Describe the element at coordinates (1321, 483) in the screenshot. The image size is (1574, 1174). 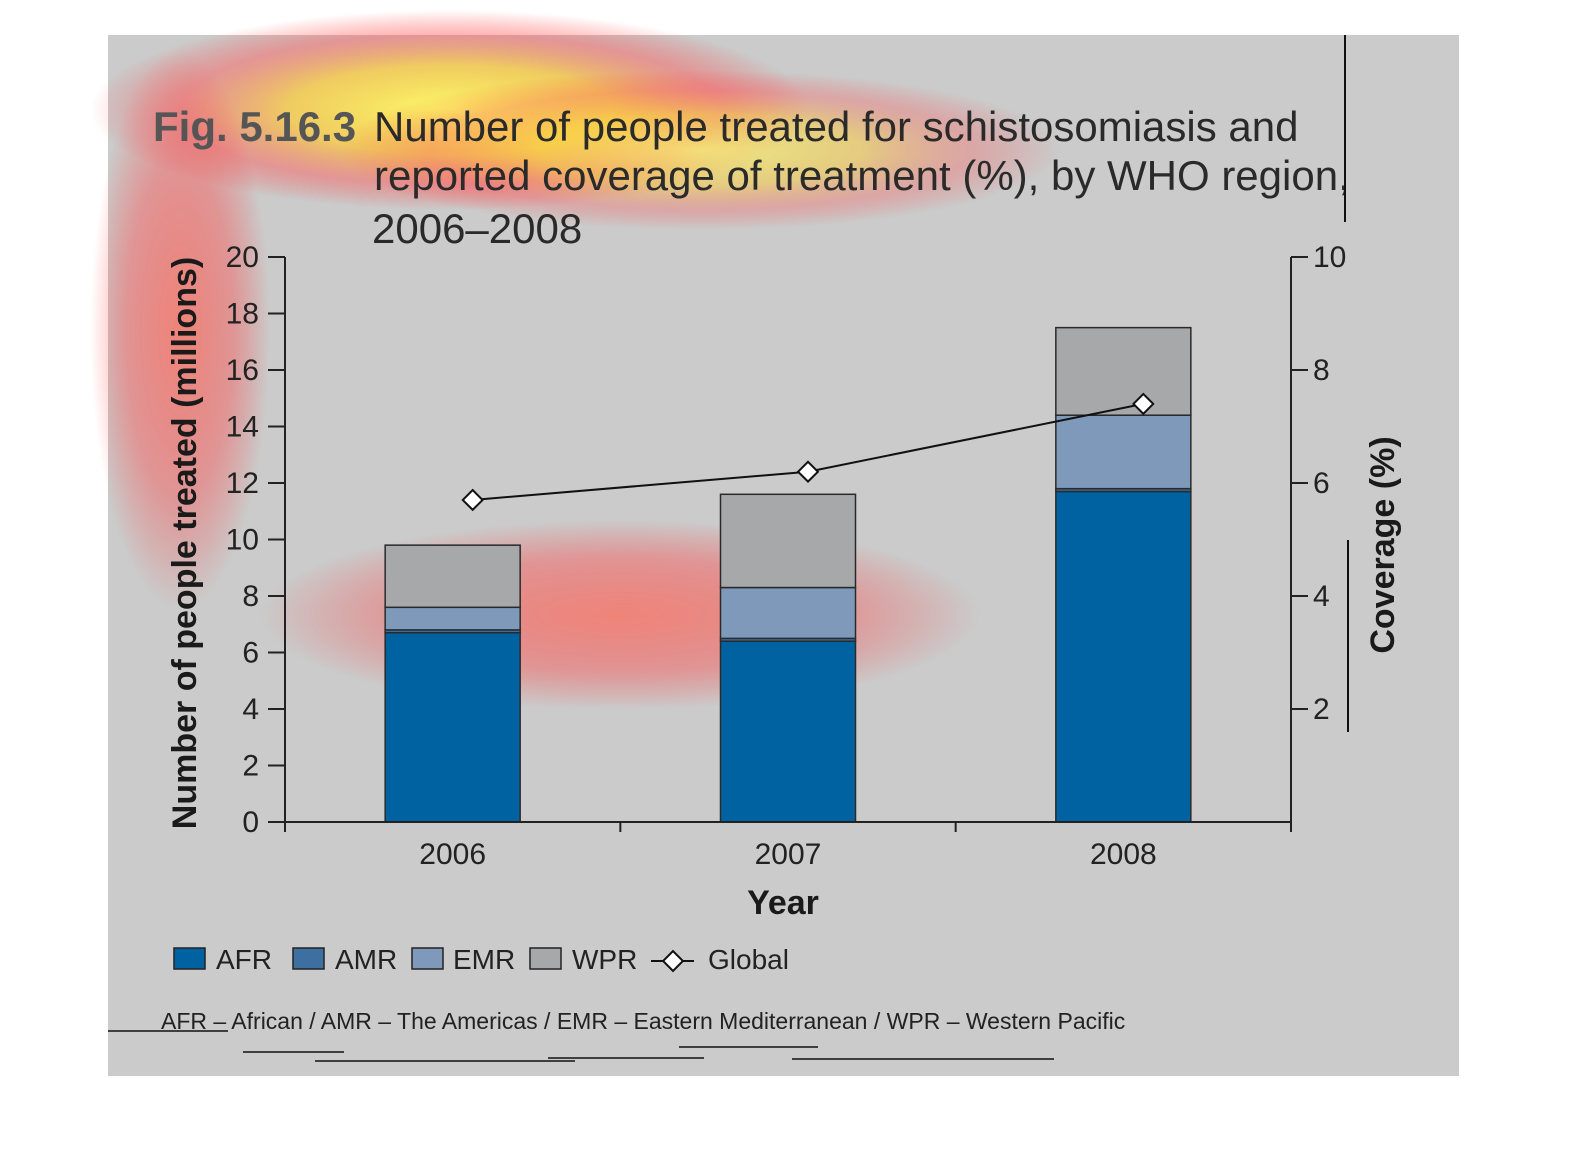
I see `y2-tick-label-6: 6` at that location.